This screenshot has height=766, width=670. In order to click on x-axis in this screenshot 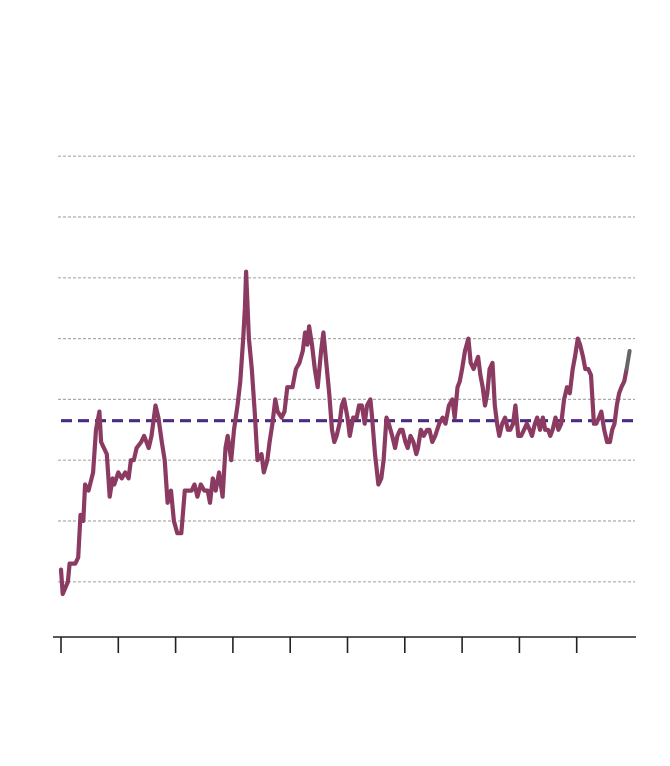, I will do `click(344, 644)`.